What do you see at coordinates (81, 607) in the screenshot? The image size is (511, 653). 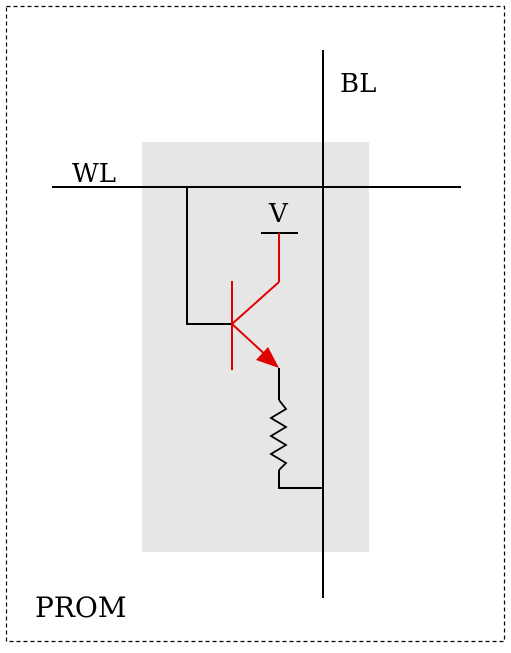 I see `frame-label: PROM` at bounding box center [81, 607].